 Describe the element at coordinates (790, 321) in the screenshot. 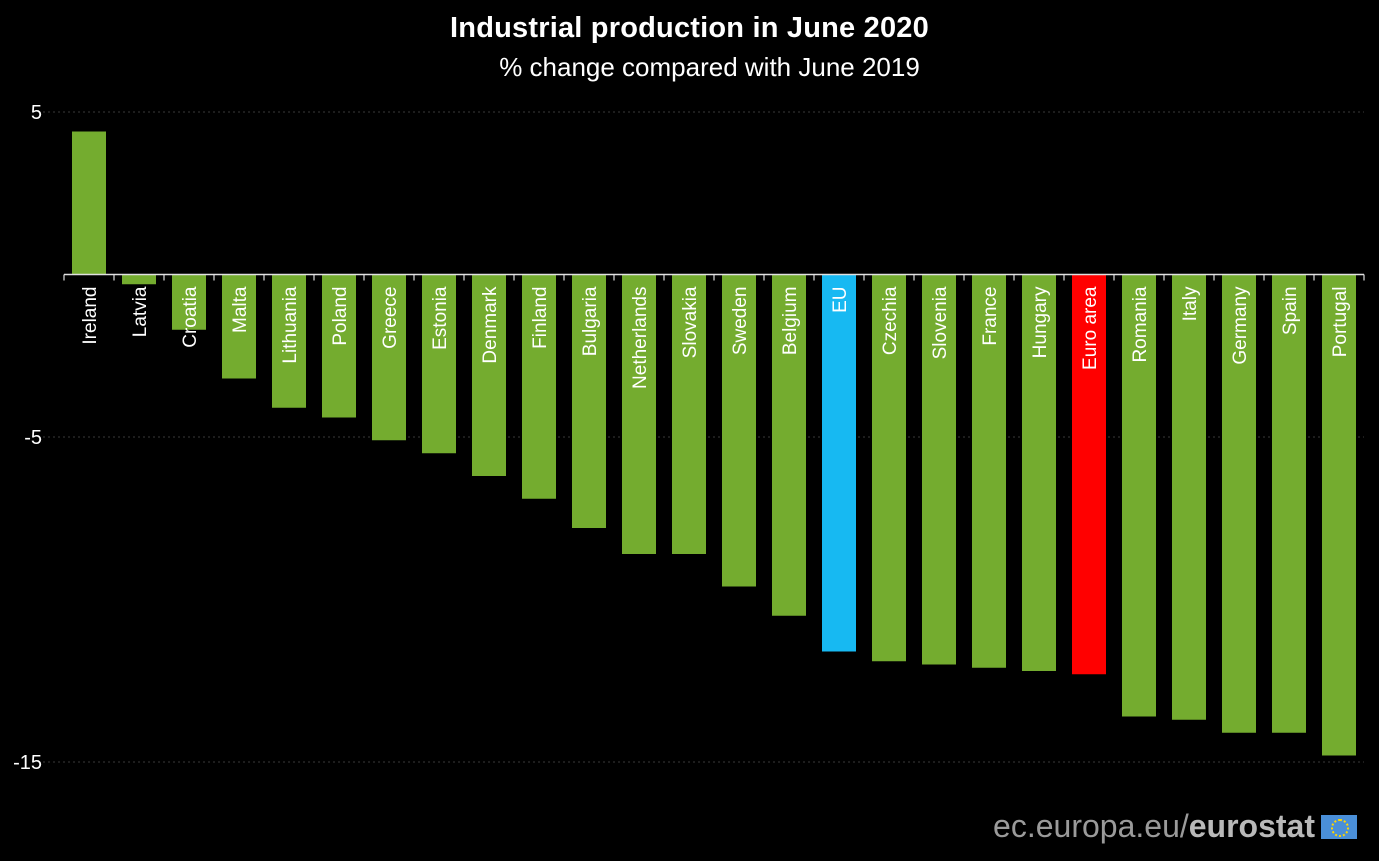

I see `category-label: Belgium` at that location.